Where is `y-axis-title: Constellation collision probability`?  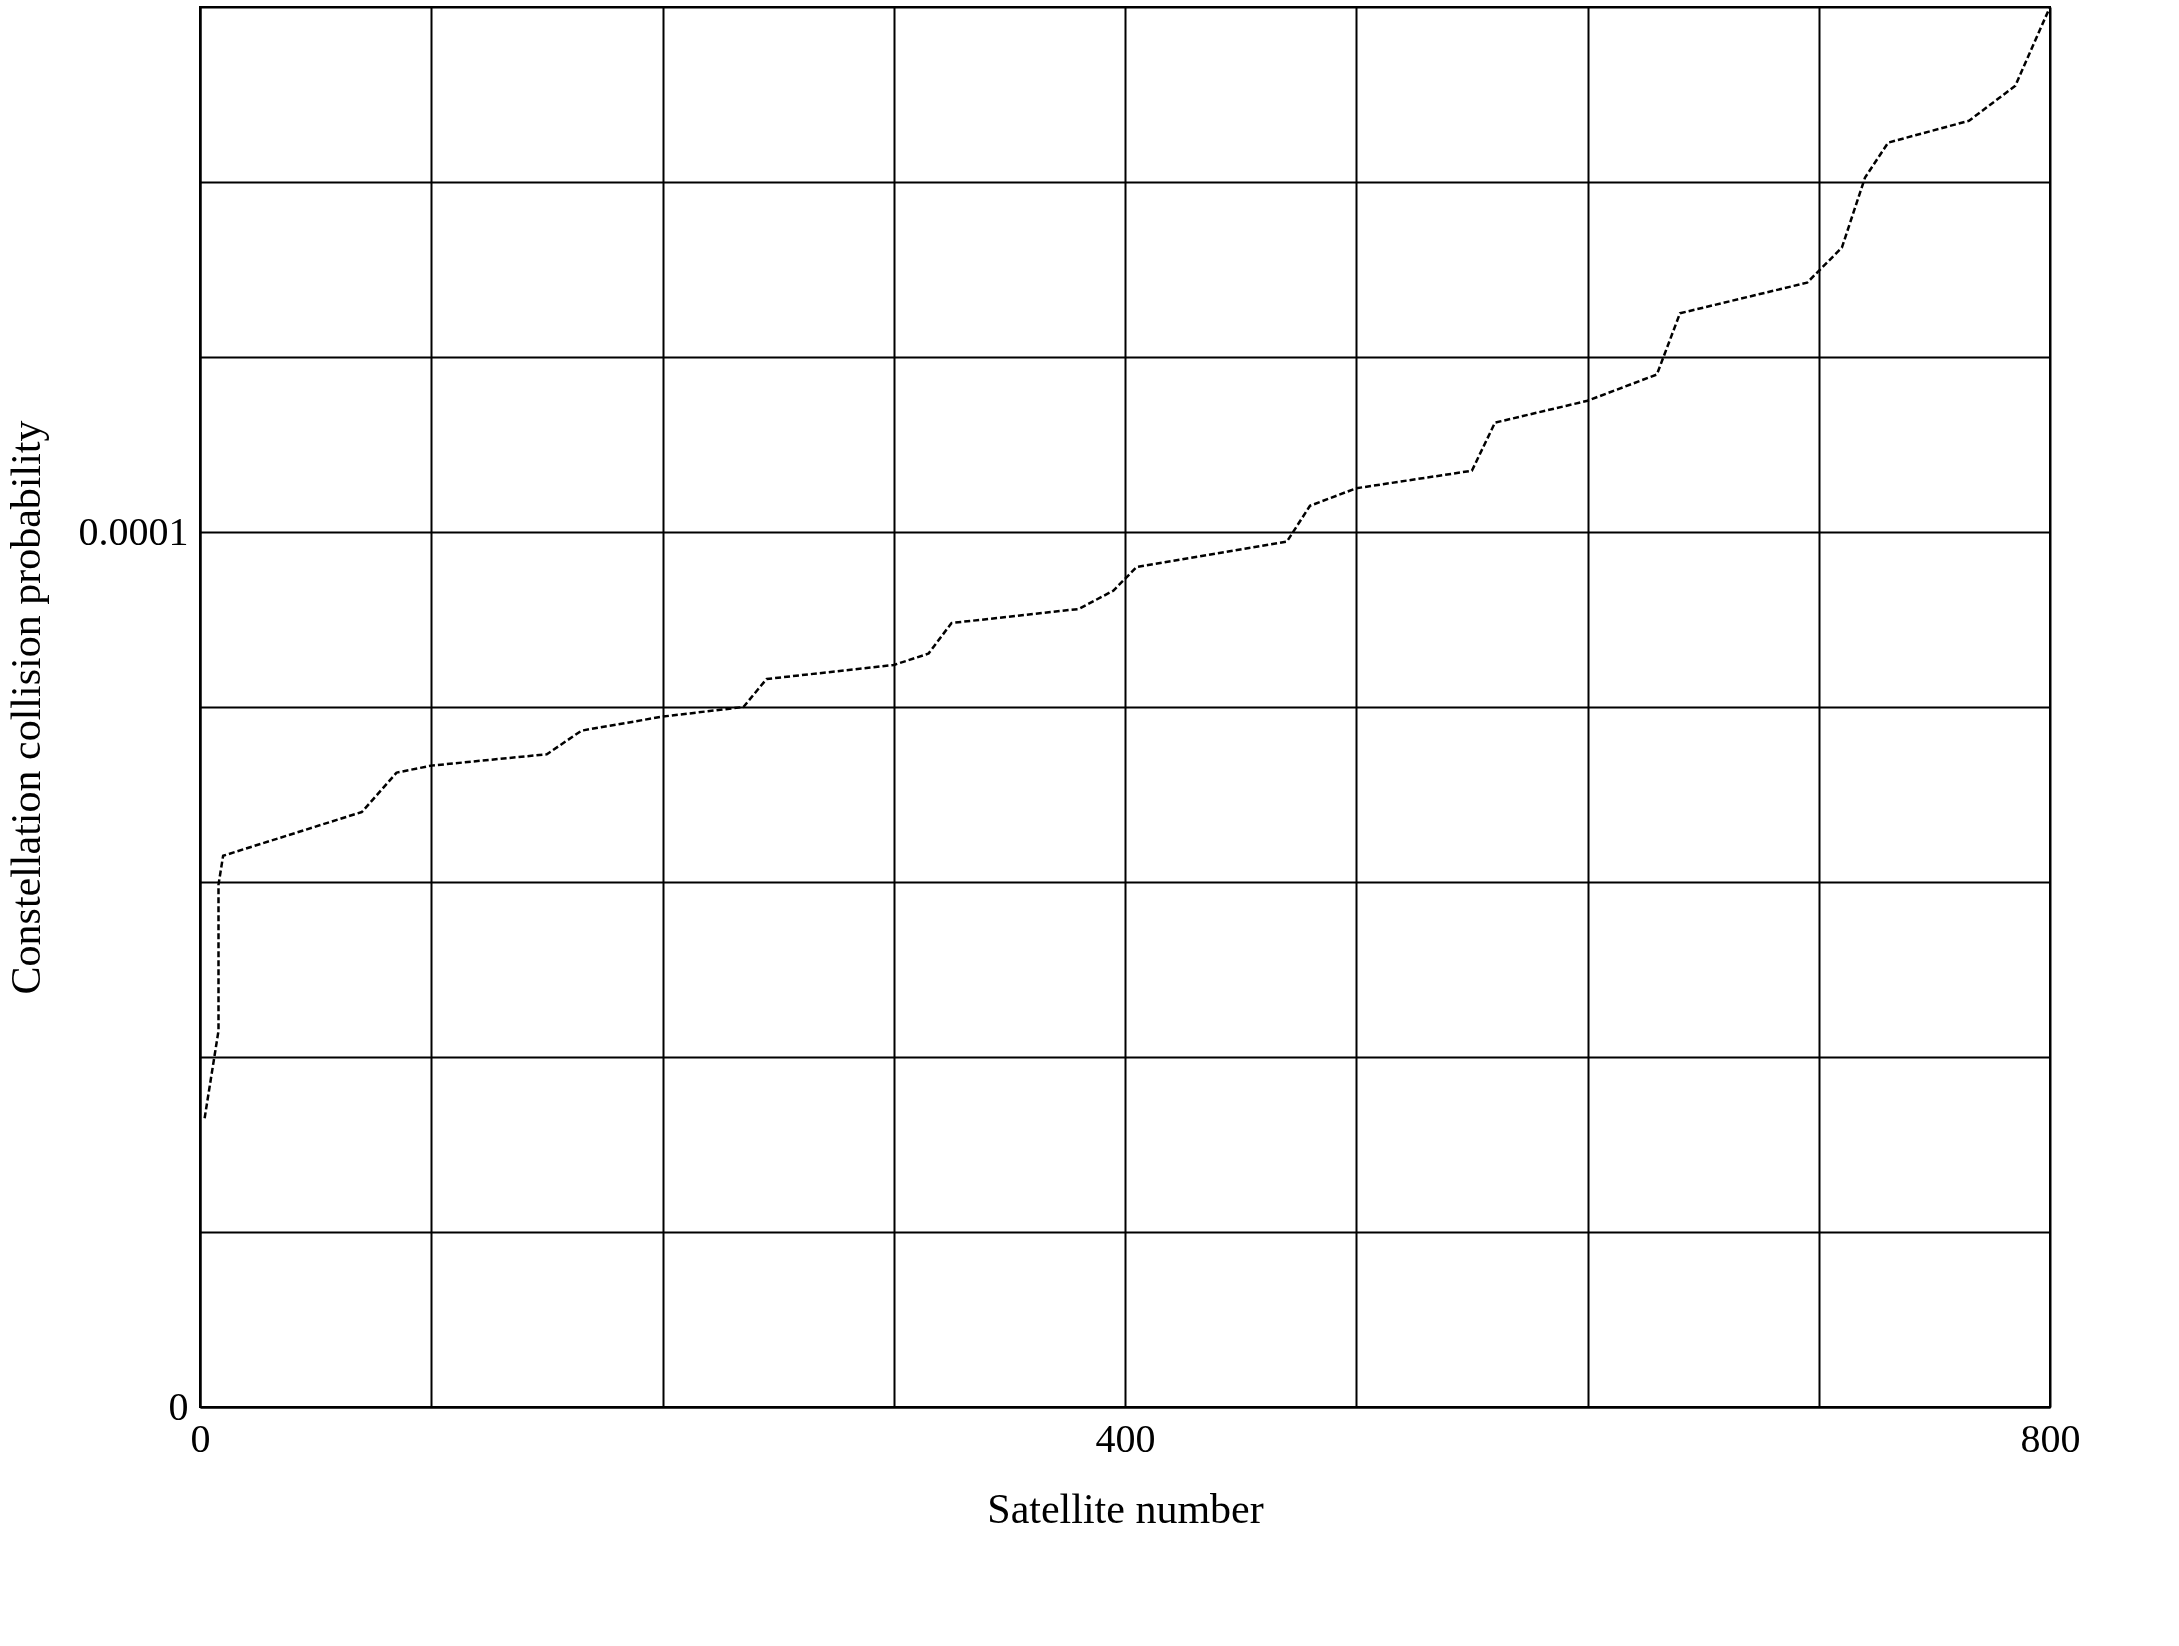
y-axis-title: Constellation collision probability is located at coordinates (25, 707).